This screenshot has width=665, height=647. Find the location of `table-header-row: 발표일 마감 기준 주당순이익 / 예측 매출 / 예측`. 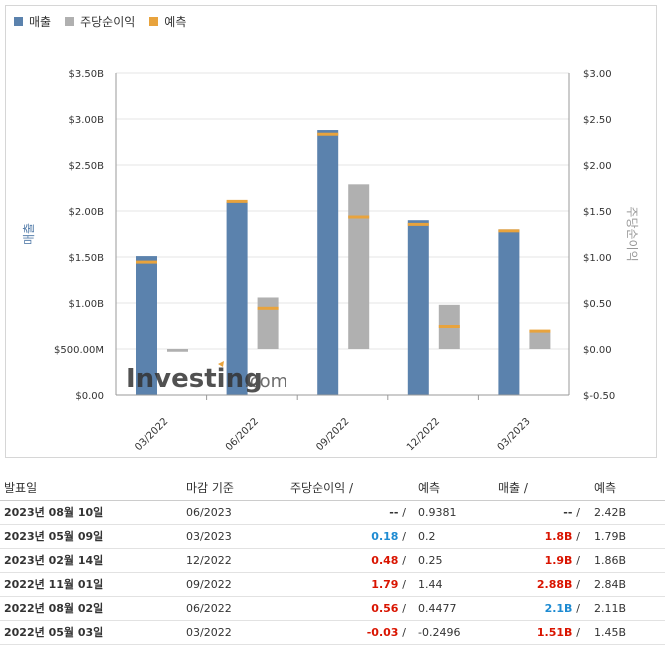

table-header-row: 발표일 마감 기준 주당순이익 / 예측 매출 / 예측 is located at coordinates (332, 488).